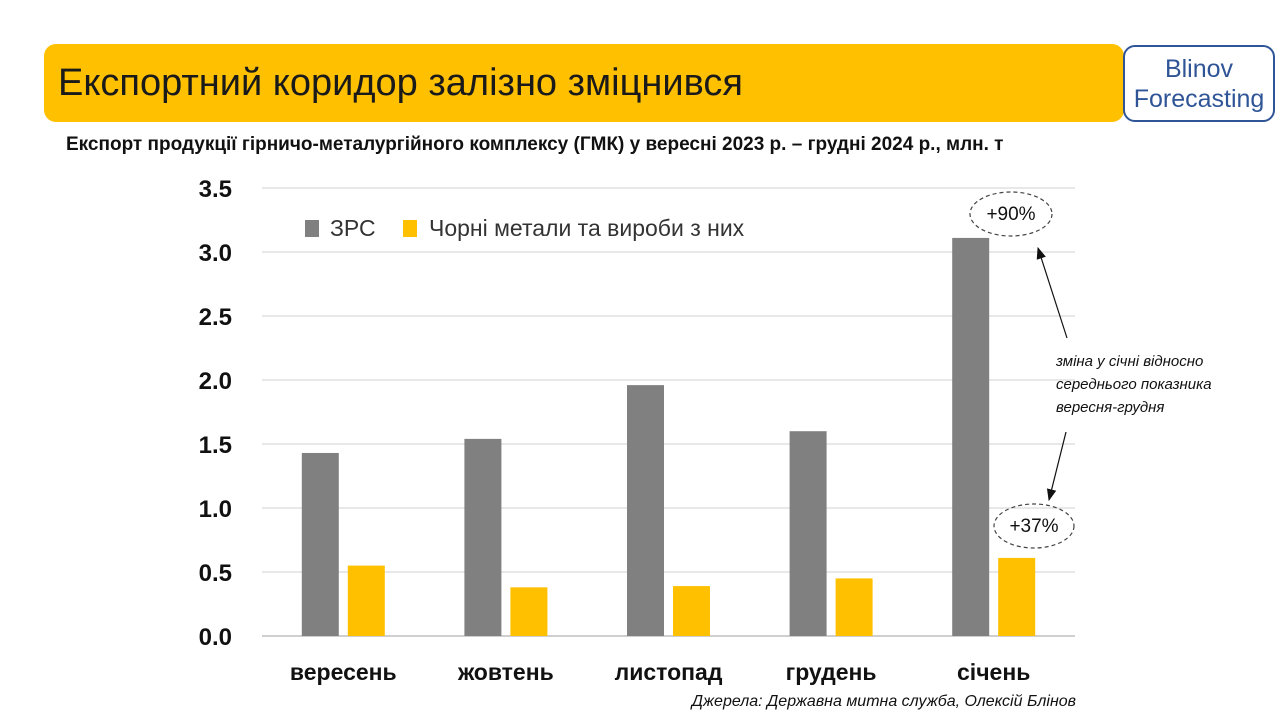  I want to click on brand-line-2: Forecasting, so click(1199, 98).